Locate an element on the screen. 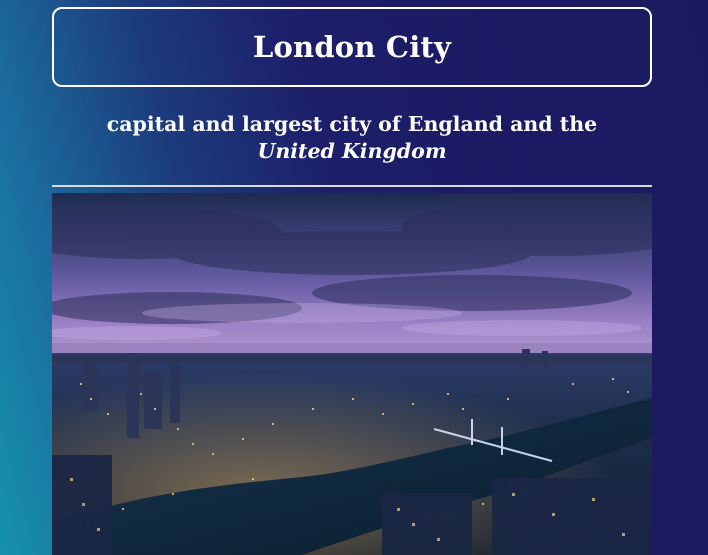 This screenshot has width=708, height=555. title-card: London City is located at coordinates (352, 47).